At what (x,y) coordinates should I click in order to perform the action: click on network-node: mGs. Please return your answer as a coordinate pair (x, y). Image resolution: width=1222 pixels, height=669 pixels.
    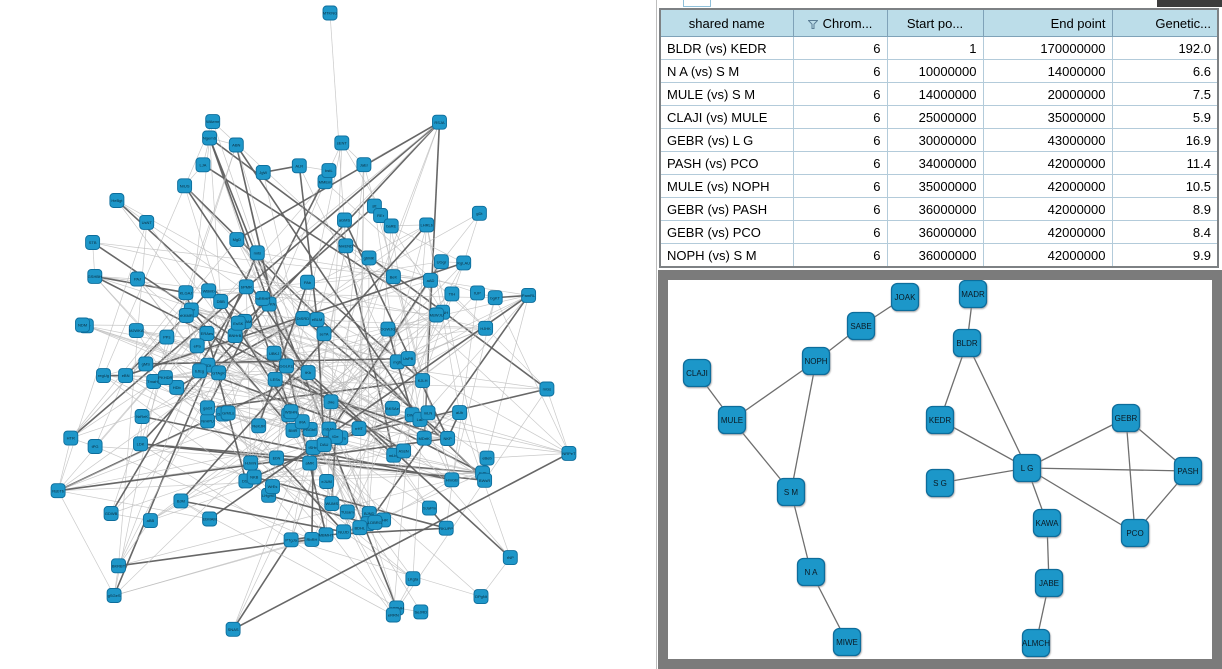
    Looking at the image, I should click on (547, 389).